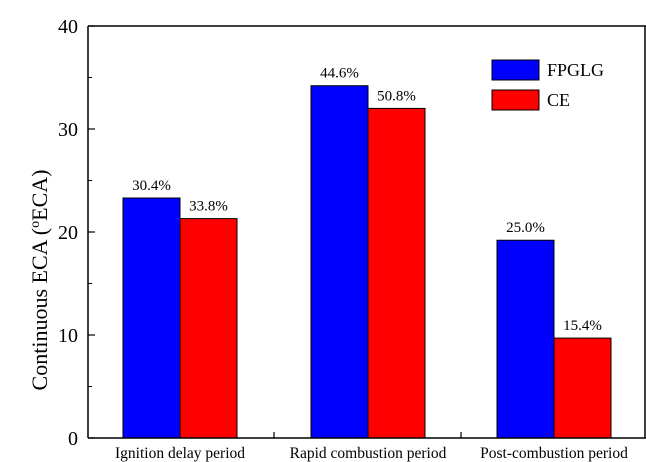 The height and width of the screenshot is (462, 646). What do you see at coordinates (515, 100) in the screenshot?
I see `legend-swatch-ce` at bounding box center [515, 100].